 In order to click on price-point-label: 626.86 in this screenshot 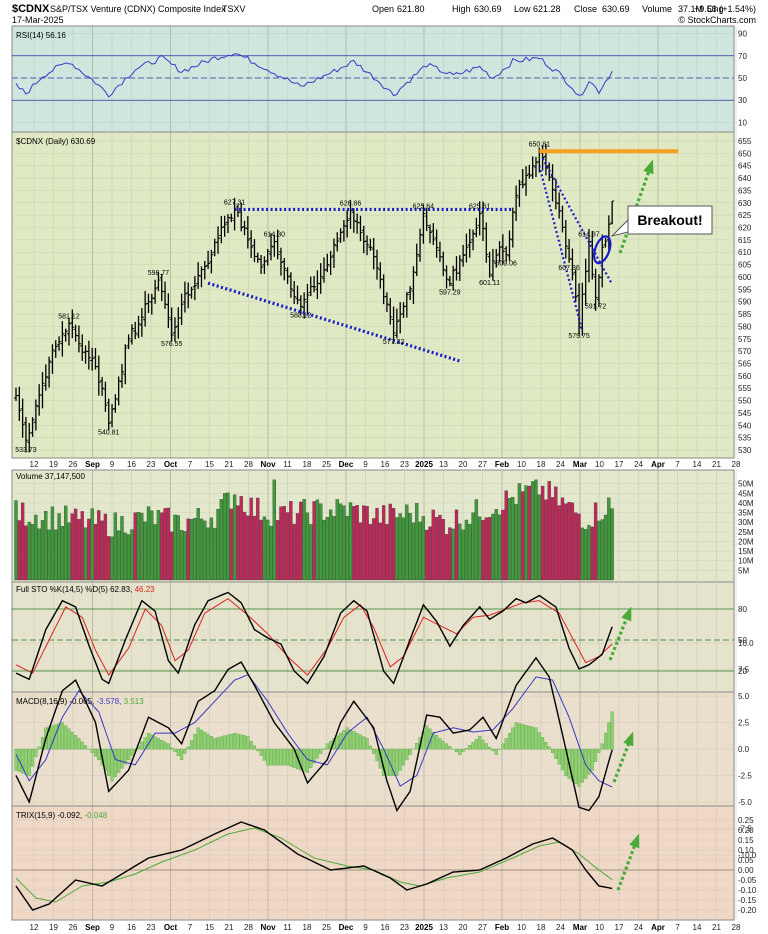, I will do `click(351, 204)`.